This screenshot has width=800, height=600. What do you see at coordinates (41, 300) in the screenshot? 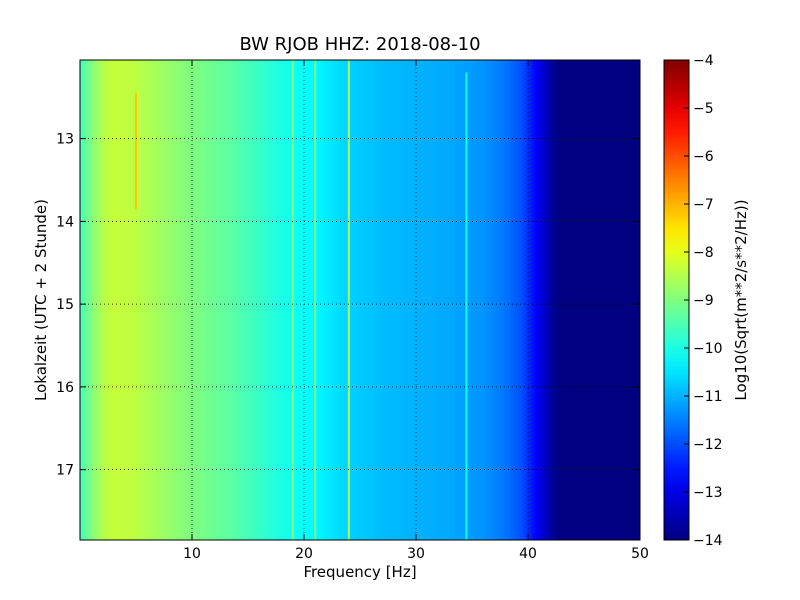
I see `y-axis-label: Lokalzeit (UTC + 2 Stunde)` at bounding box center [41, 300].